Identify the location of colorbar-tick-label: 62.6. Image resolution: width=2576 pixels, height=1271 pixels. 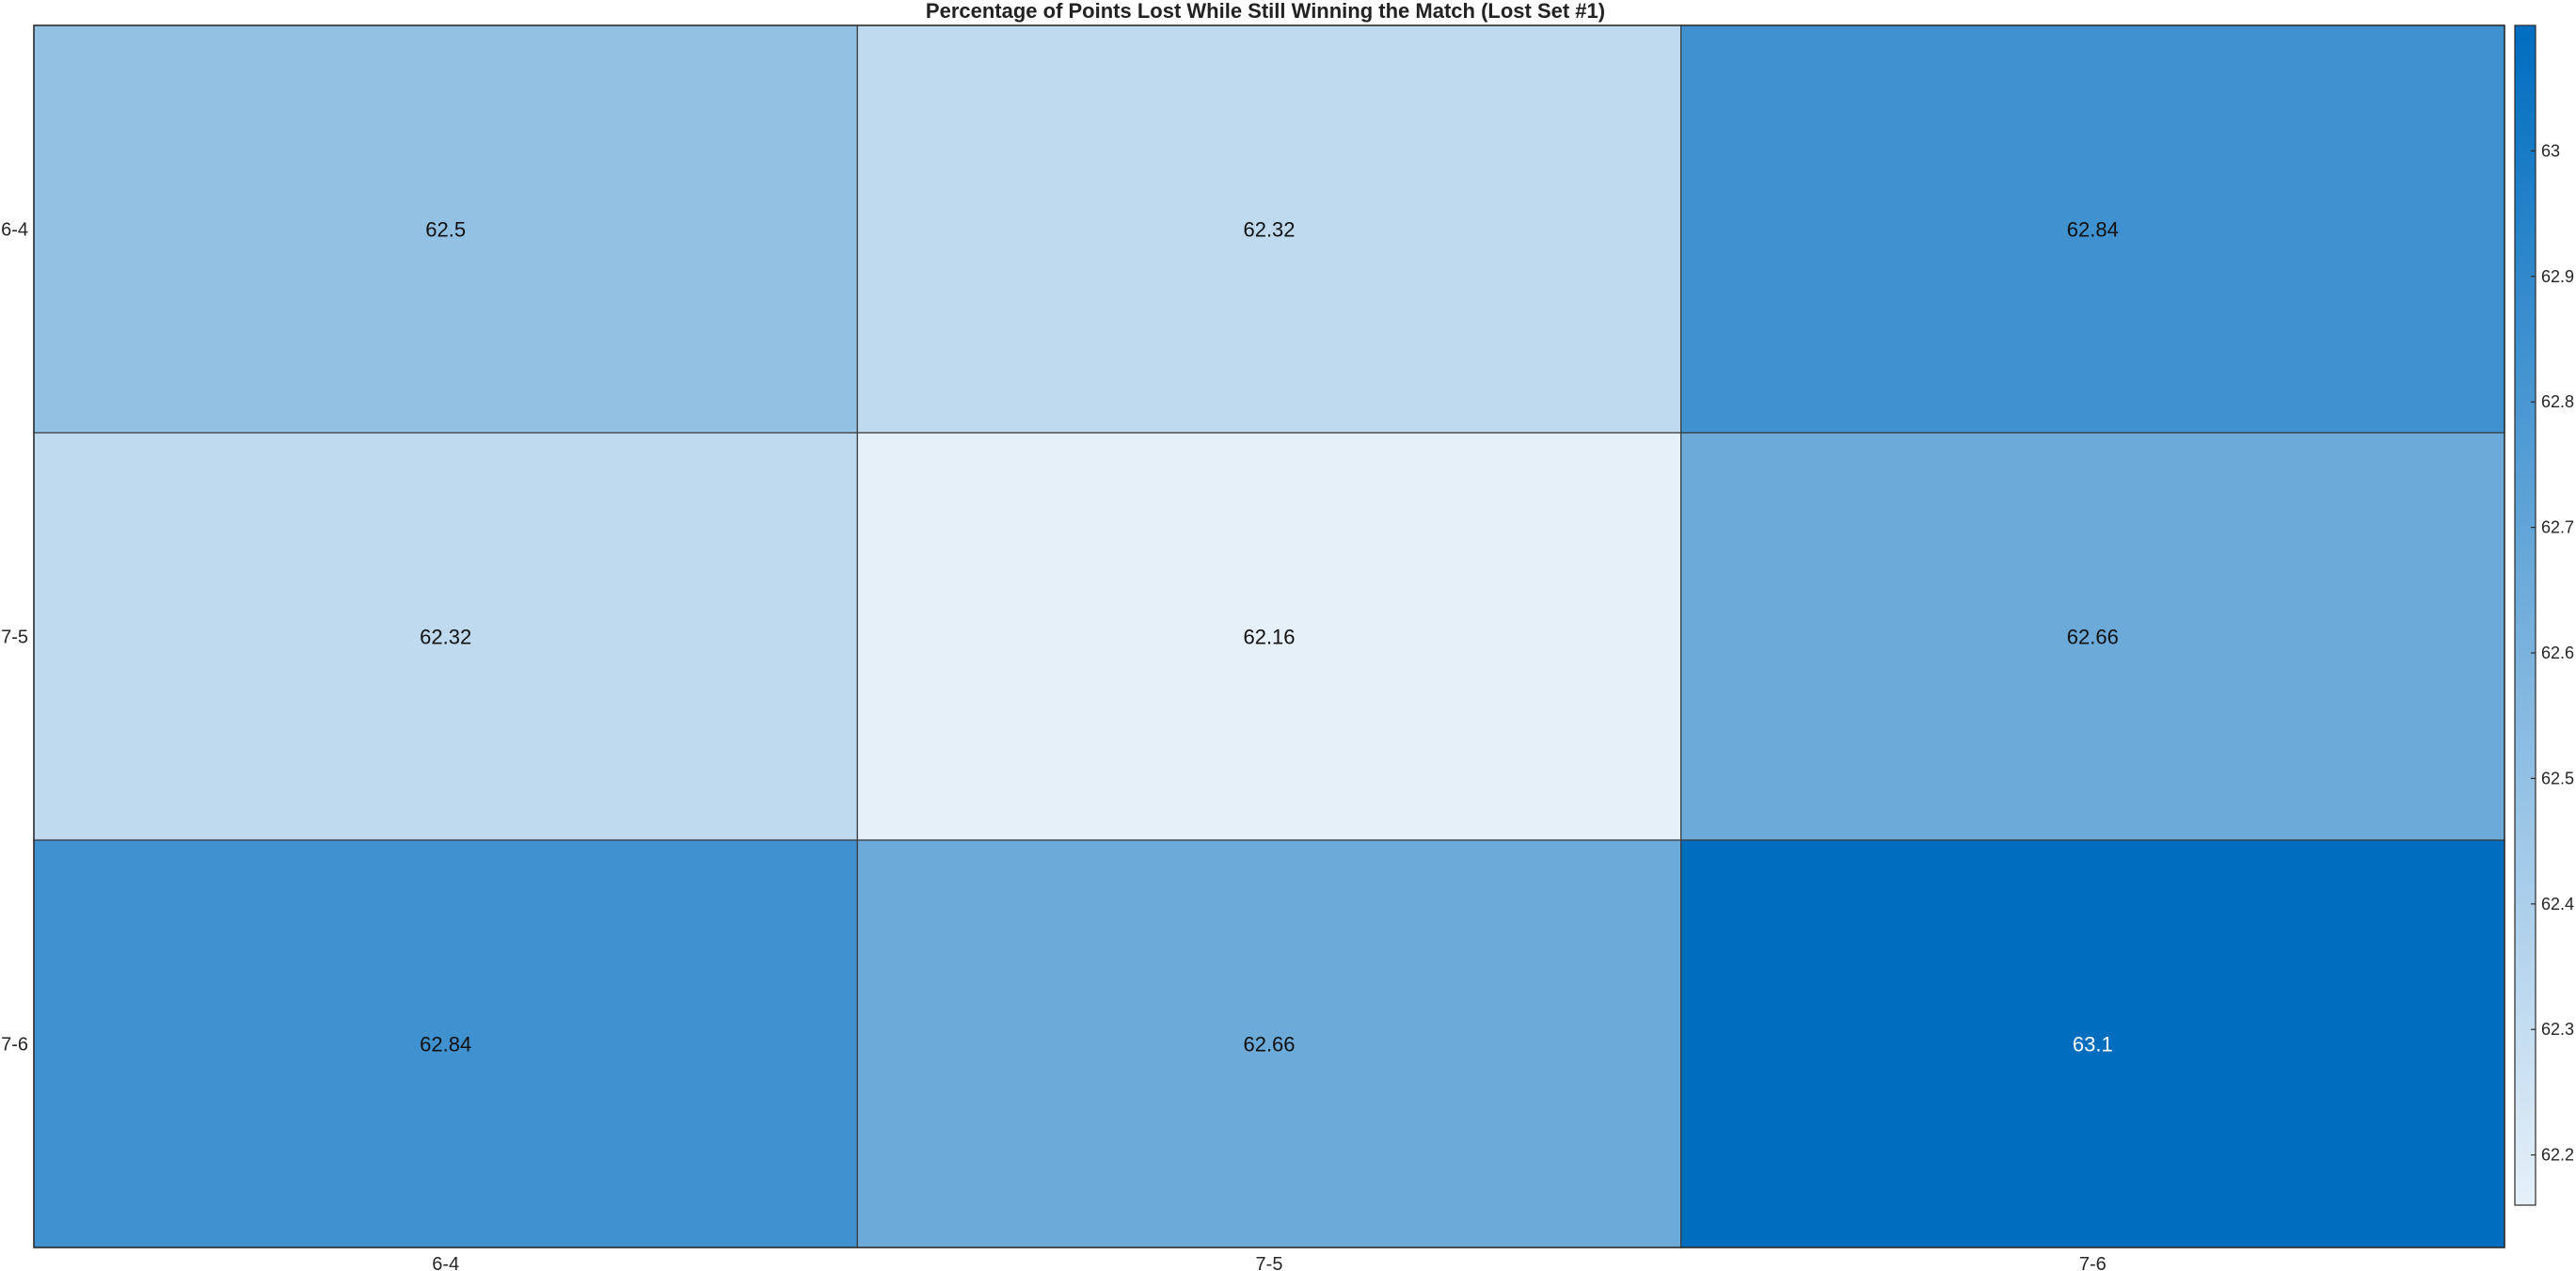
(2558, 652).